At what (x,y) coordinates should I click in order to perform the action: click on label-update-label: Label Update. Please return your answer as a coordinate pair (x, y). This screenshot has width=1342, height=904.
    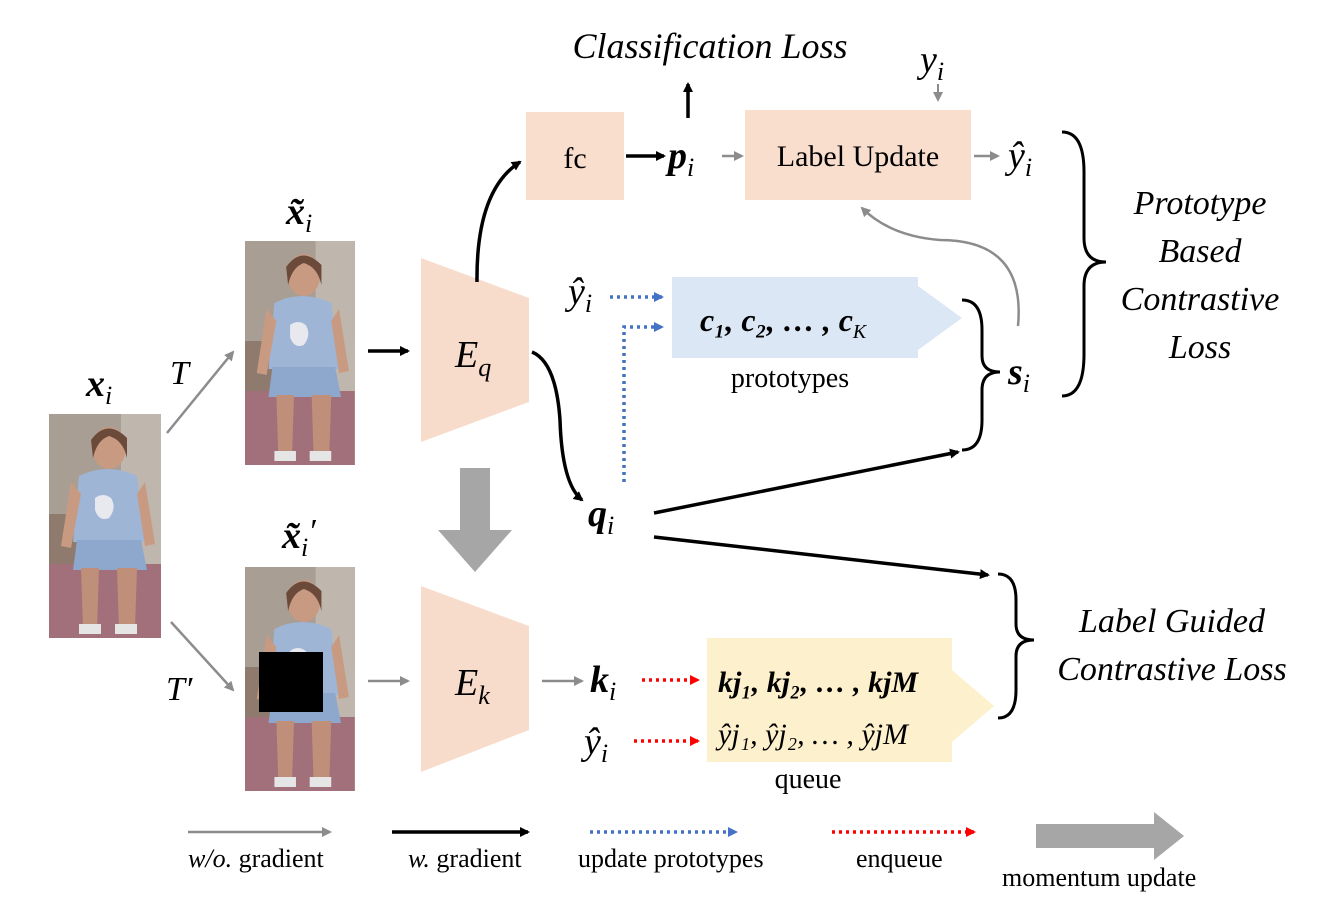
    Looking at the image, I should click on (858, 156).